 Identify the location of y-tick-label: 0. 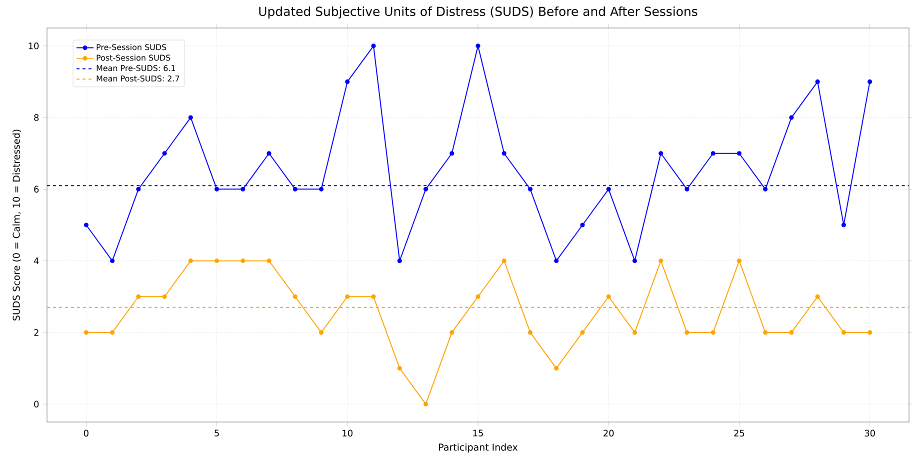
(36, 404).